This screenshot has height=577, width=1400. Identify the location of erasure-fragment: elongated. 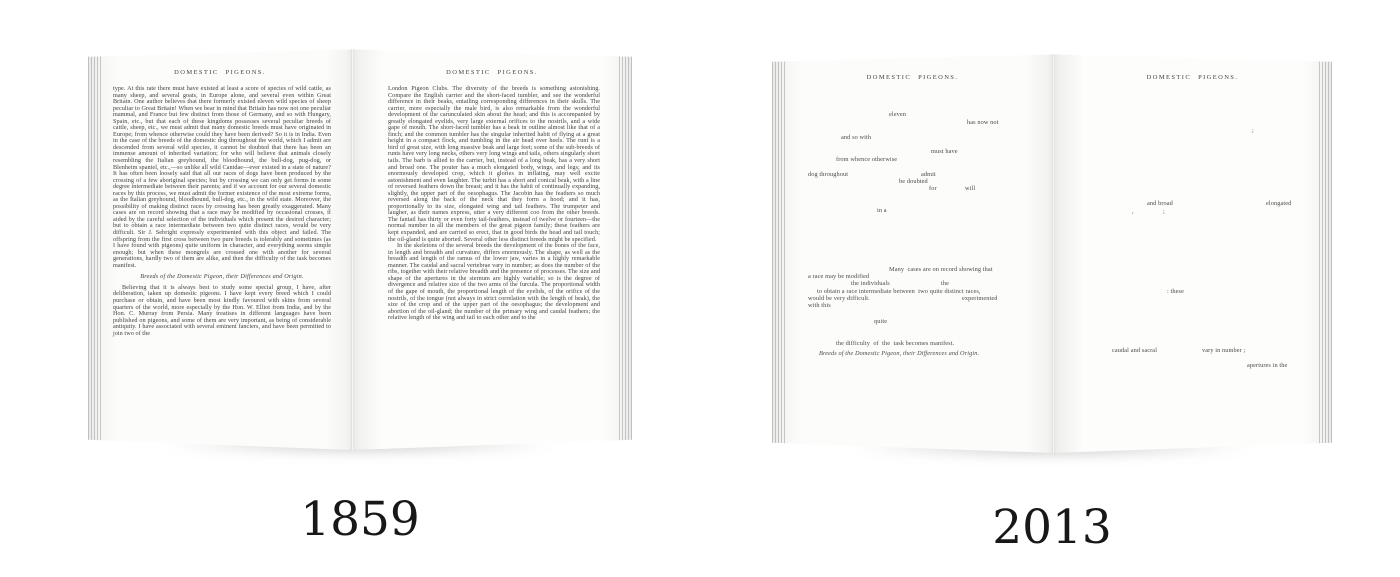
(1279, 203).